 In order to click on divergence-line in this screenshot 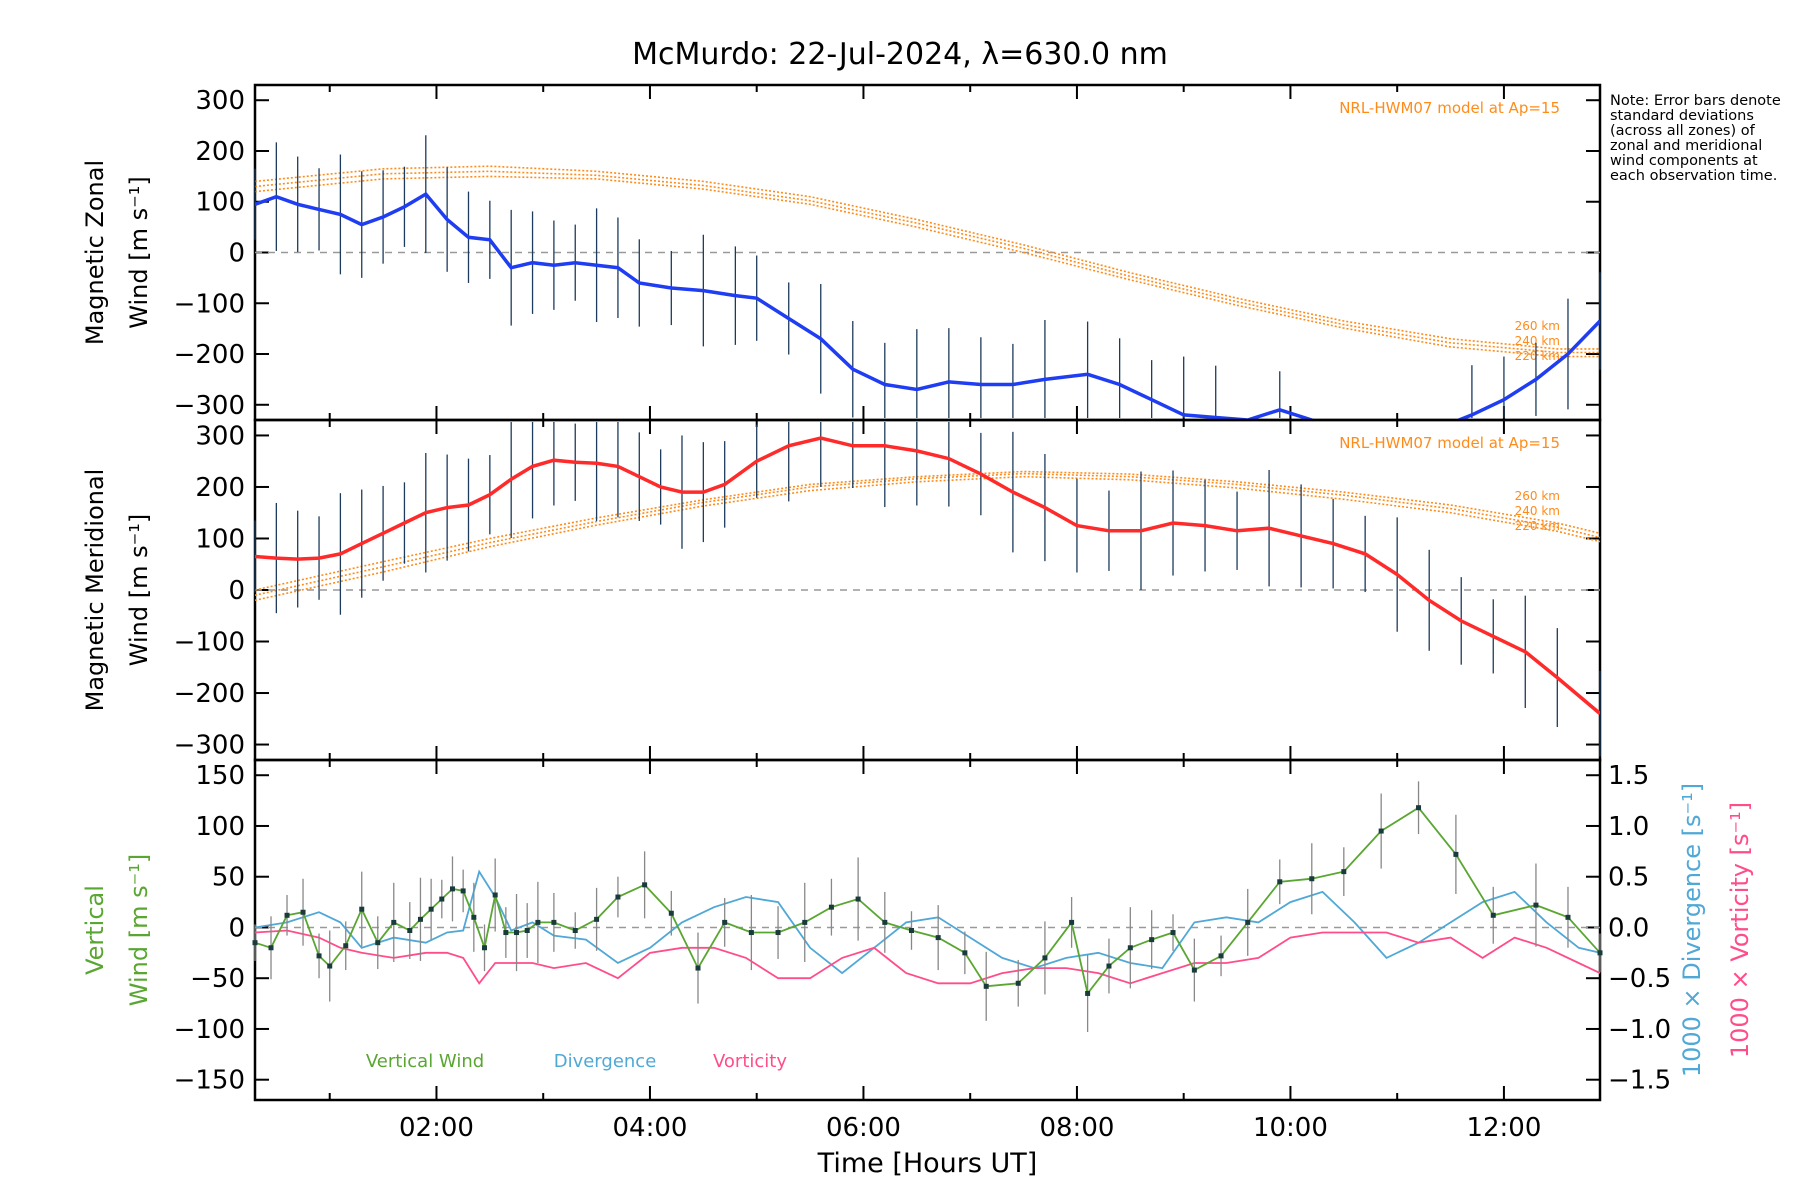, I will do `click(927, 922)`.